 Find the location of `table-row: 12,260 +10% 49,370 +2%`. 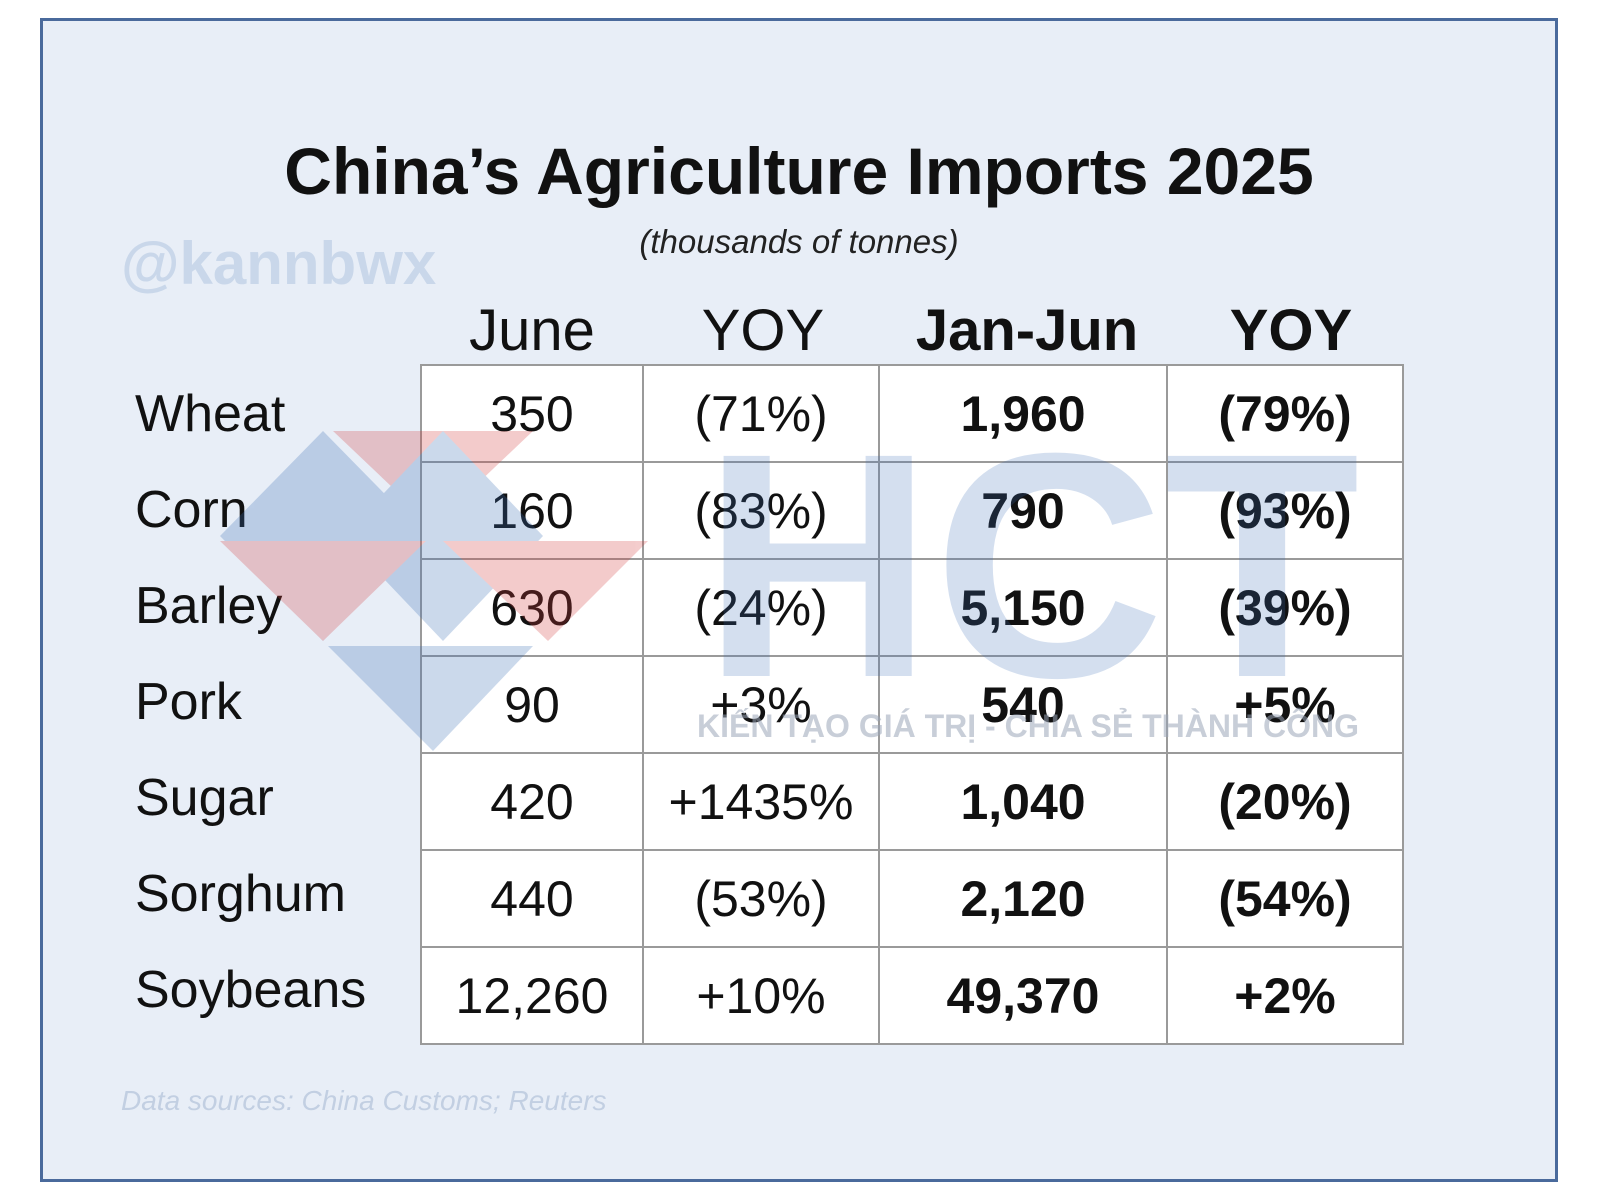

table-row: 12,260 +10% 49,370 +2% is located at coordinates (912, 995).